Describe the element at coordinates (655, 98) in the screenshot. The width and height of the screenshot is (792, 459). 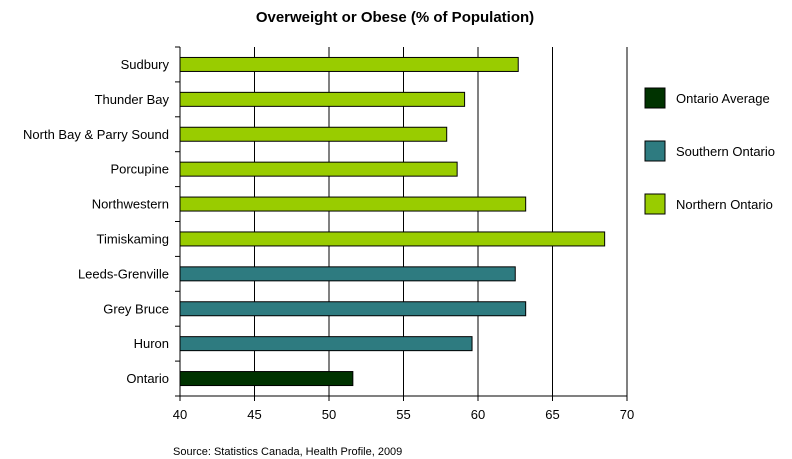
I see `legend-swatch-ontario-average` at that location.